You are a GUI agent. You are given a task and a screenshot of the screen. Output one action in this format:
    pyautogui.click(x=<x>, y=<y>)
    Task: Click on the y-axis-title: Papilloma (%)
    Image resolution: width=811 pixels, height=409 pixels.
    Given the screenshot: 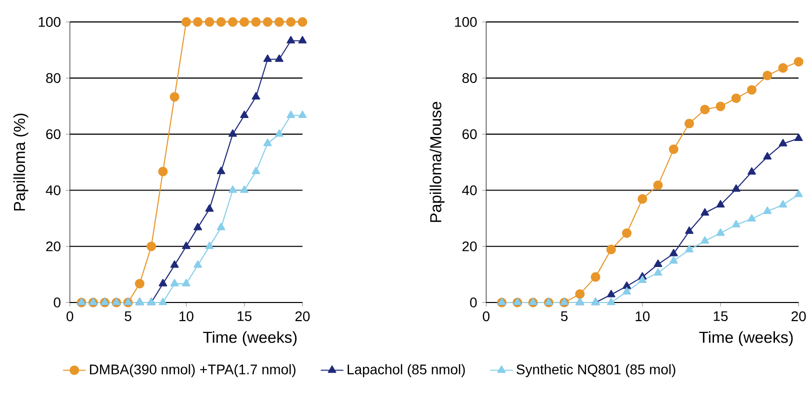 What is the action you would take?
    pyautogui.click(x=20, y=162)
    